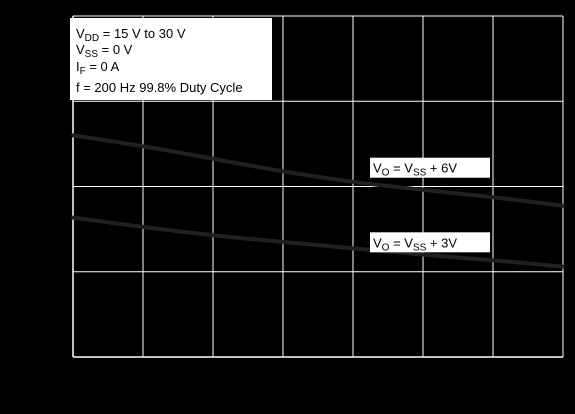  Describe the element at coordinates (415, 170) in the screenshot. I see `series-label: VO = VSS + 6V` at that location.